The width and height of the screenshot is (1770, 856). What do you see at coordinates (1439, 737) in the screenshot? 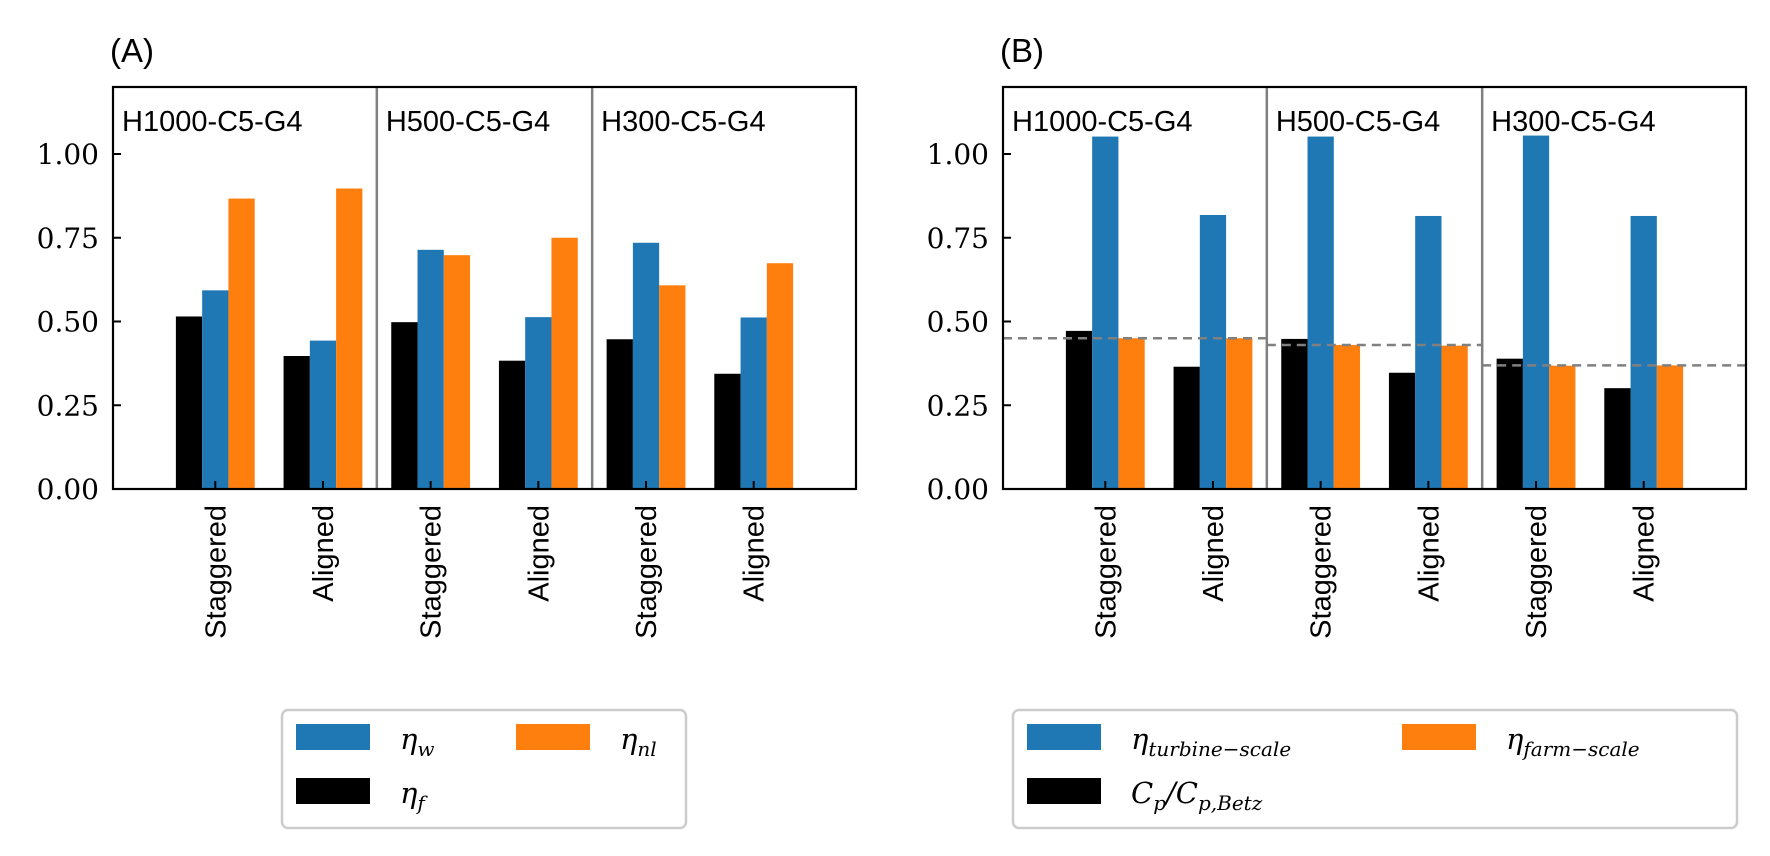
I see `legend-swatch-η_farm-scale` at bounding box center [1439, 737].